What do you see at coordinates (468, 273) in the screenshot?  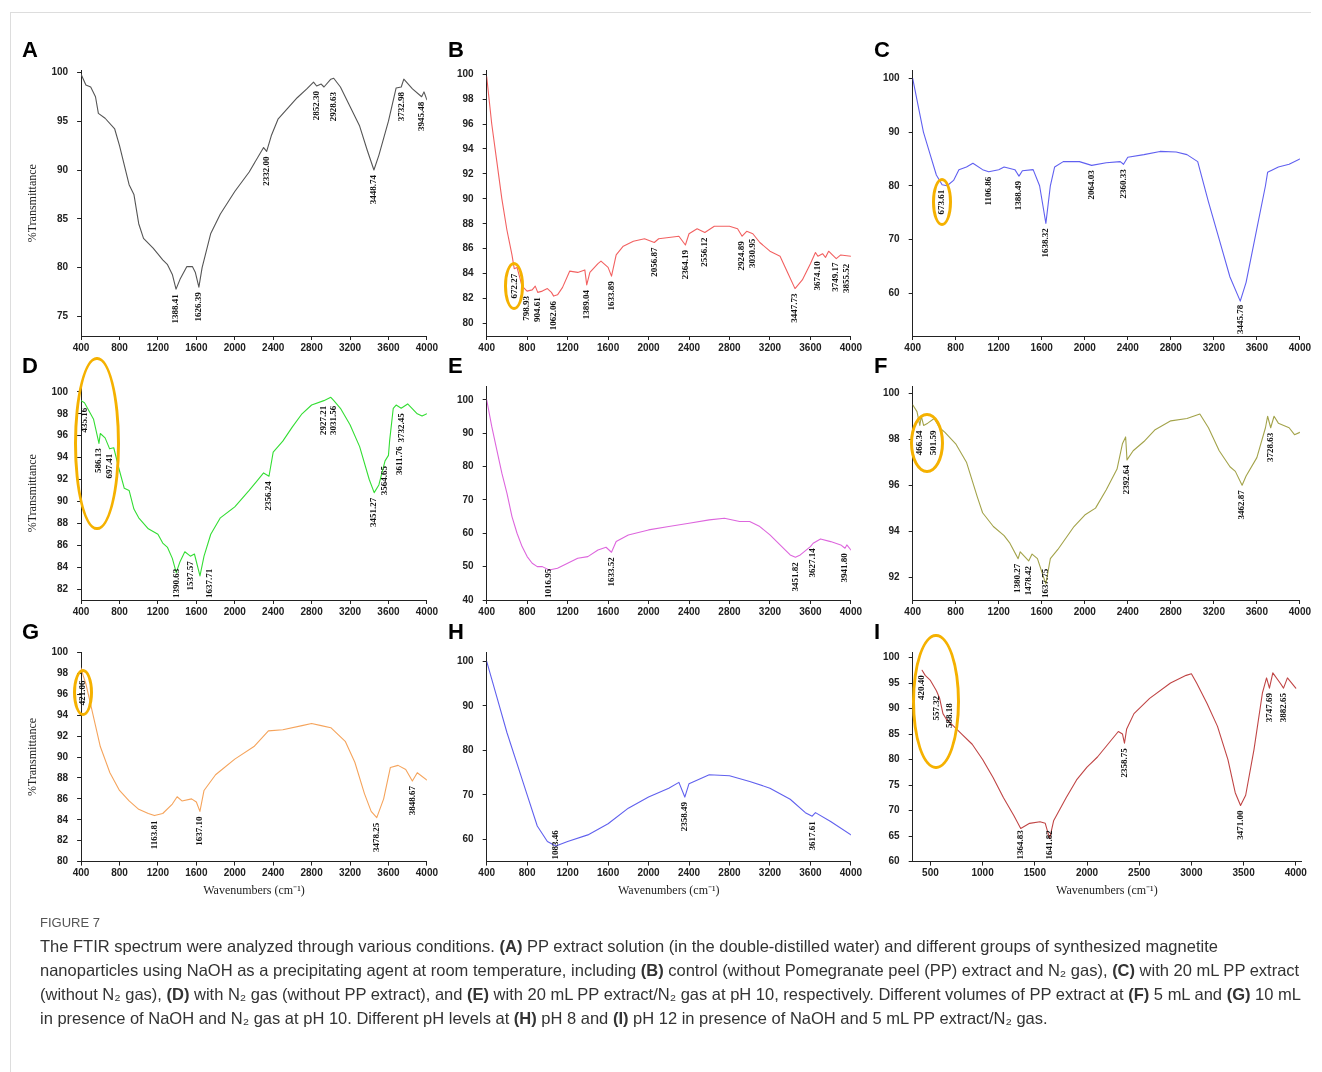 I see `y-tick-label: 84` at bounding box center [468, 273].